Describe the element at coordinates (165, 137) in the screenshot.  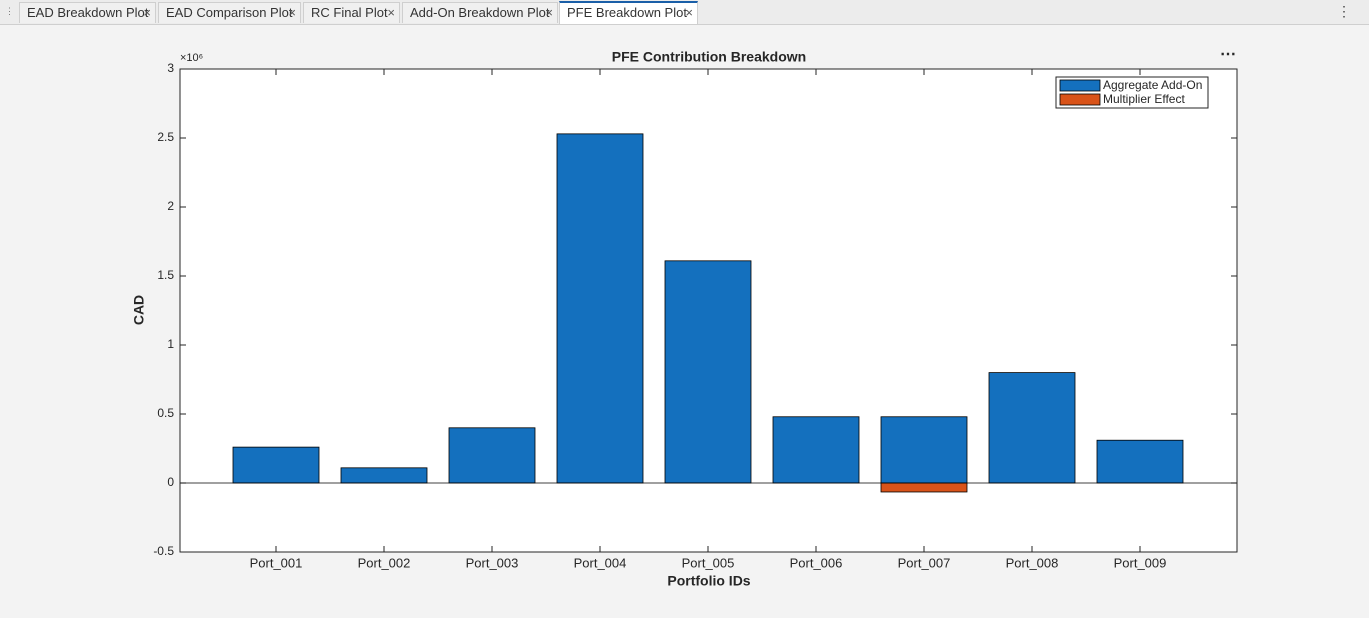
I see `y-tick-label: 2.5` at that location.